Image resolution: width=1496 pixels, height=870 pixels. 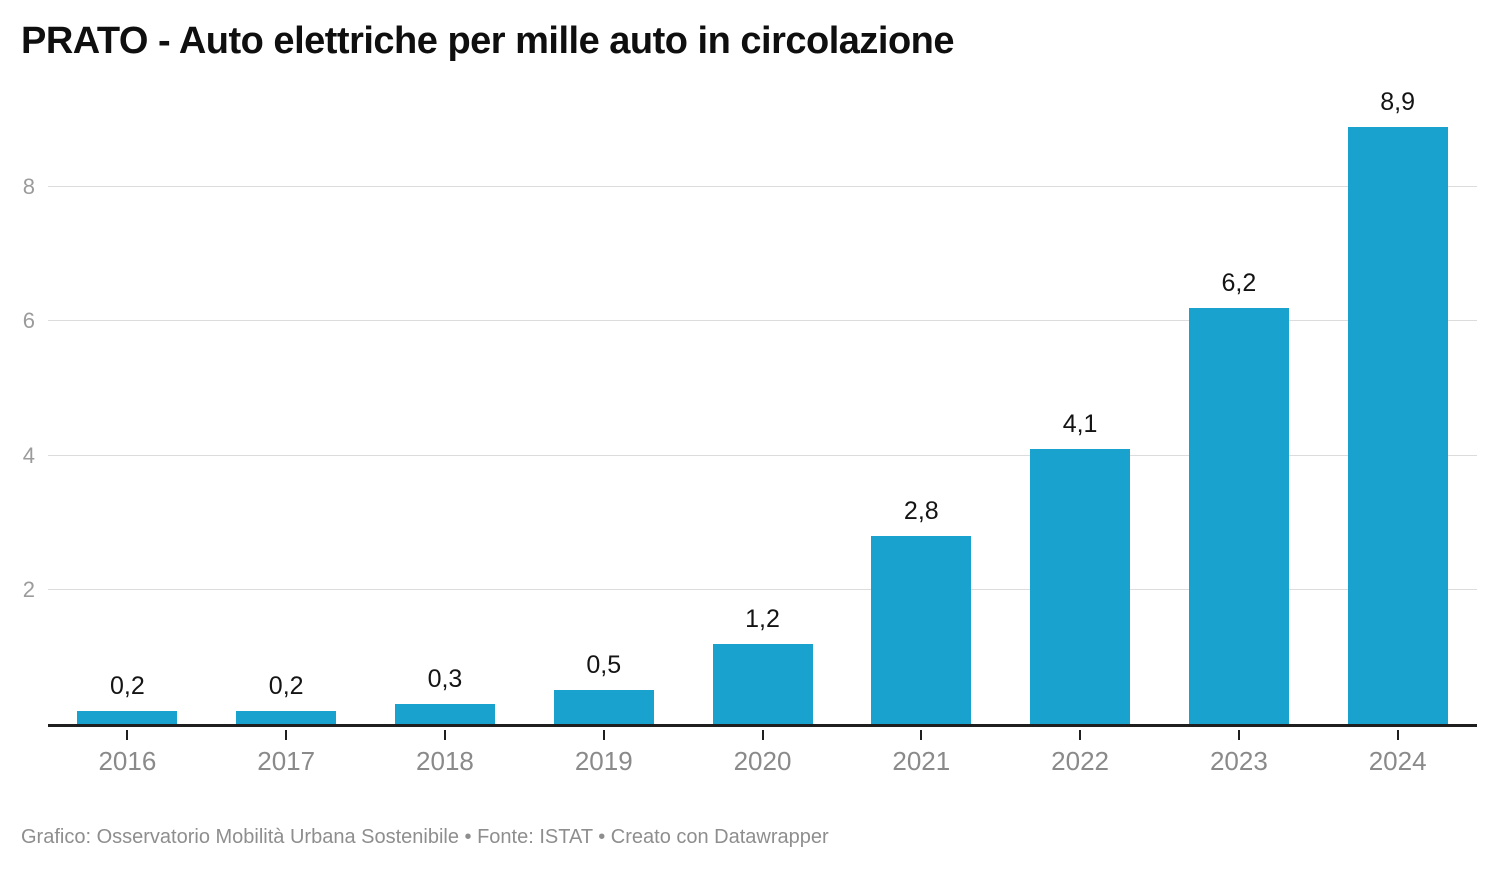 I want to click on y-axis-tick-label: 2, so click(x=28, y=589).